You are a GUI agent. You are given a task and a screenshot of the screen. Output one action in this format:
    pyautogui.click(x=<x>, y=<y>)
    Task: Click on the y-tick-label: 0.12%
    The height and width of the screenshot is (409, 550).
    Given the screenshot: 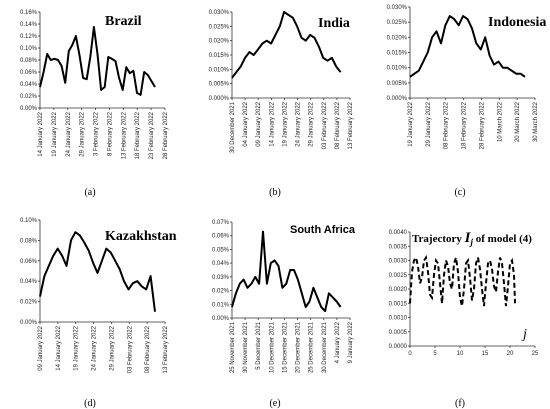 What is the action you would take?
    pyautogui.click(x=29, y=37)
    